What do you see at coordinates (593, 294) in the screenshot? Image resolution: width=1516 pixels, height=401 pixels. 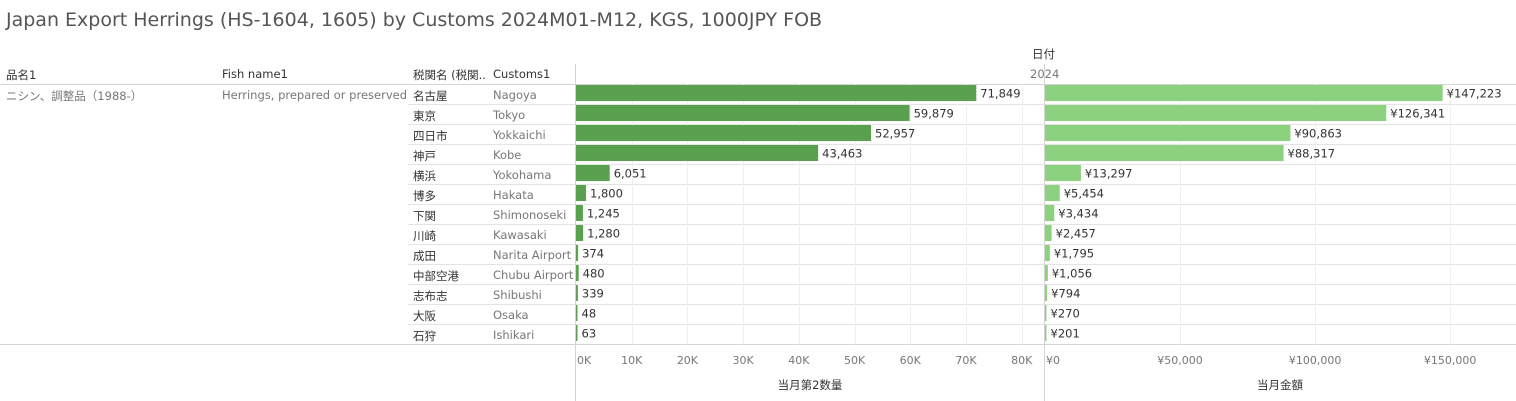 I see `data-label: 339` at bounding box center [593, 294].